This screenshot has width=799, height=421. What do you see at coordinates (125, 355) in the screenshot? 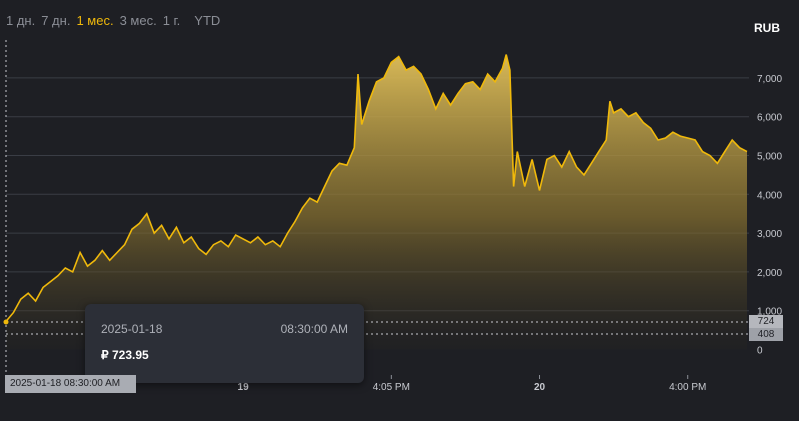
I see `tooltip-price: ₽ 723.95` at bounding box center [125, 355].